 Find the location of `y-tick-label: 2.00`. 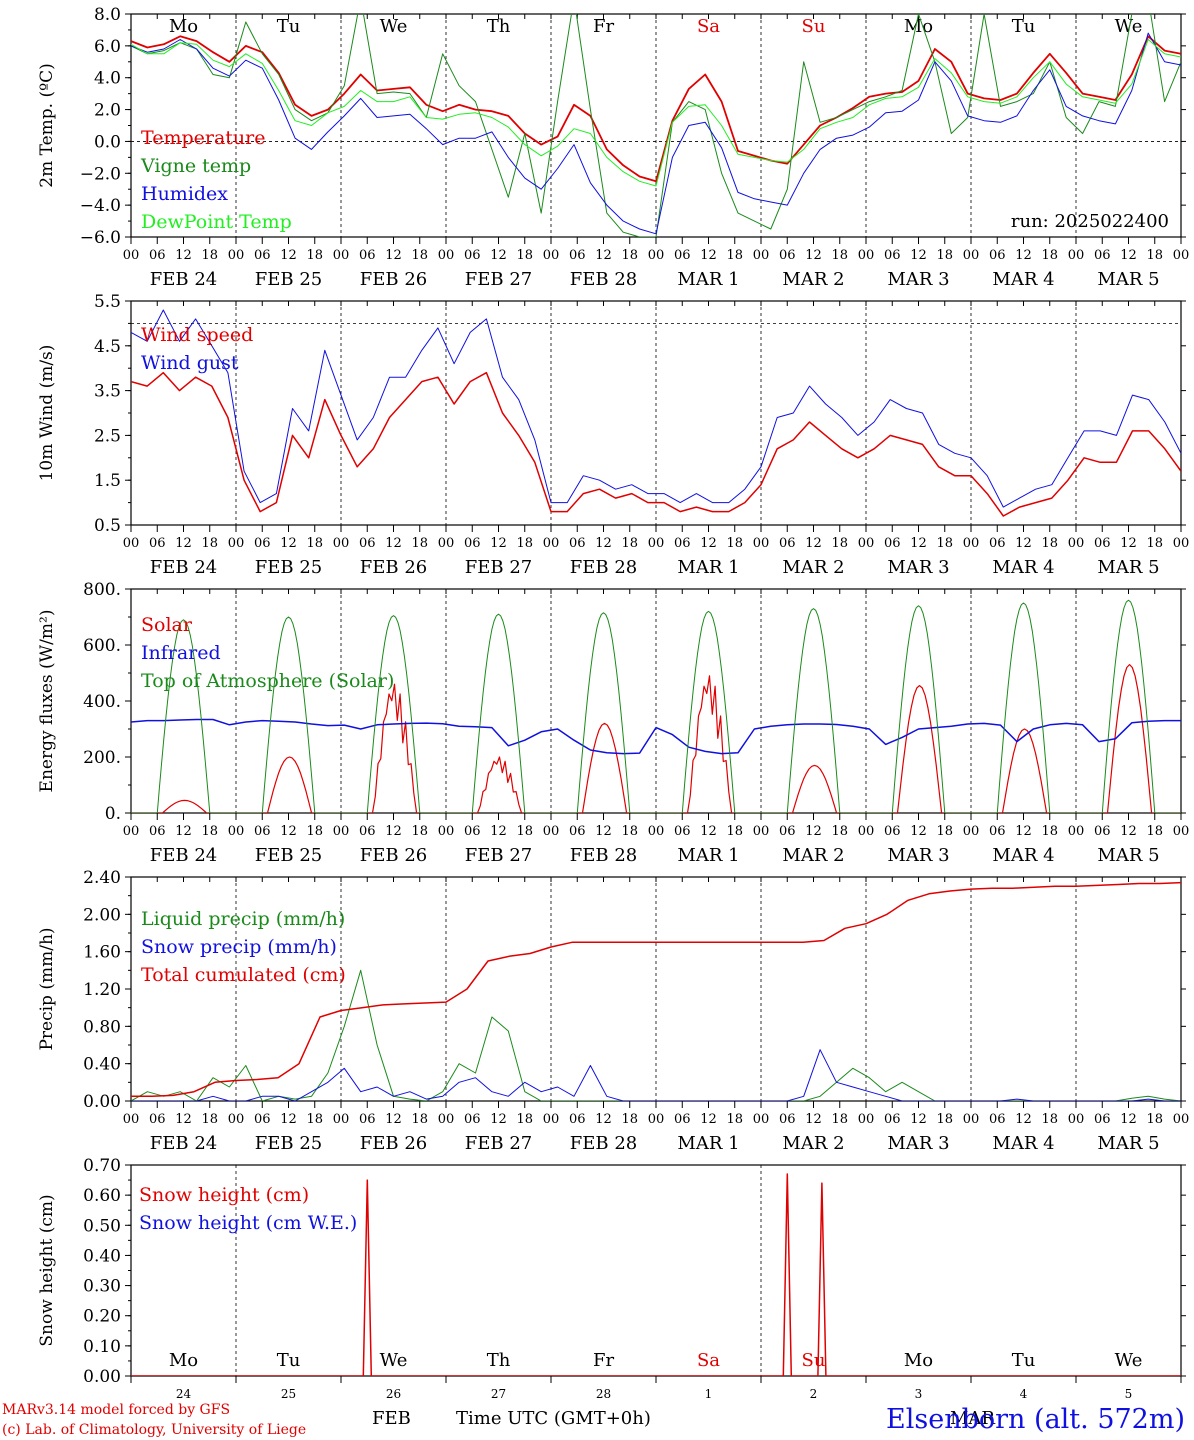

y-tick-label: 2.00 is located at coordinates (102, 915).